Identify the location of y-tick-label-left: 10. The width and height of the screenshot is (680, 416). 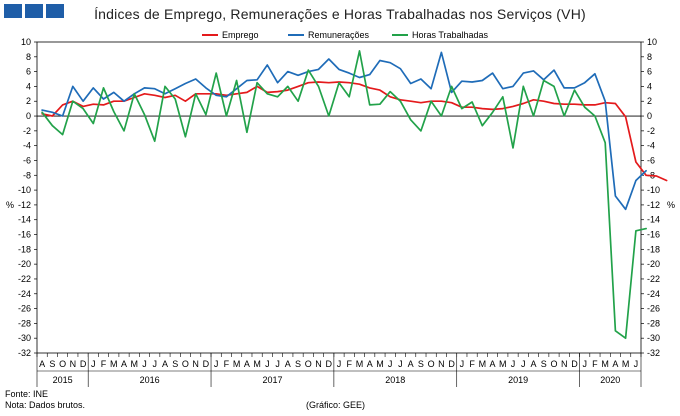
(26, 42).